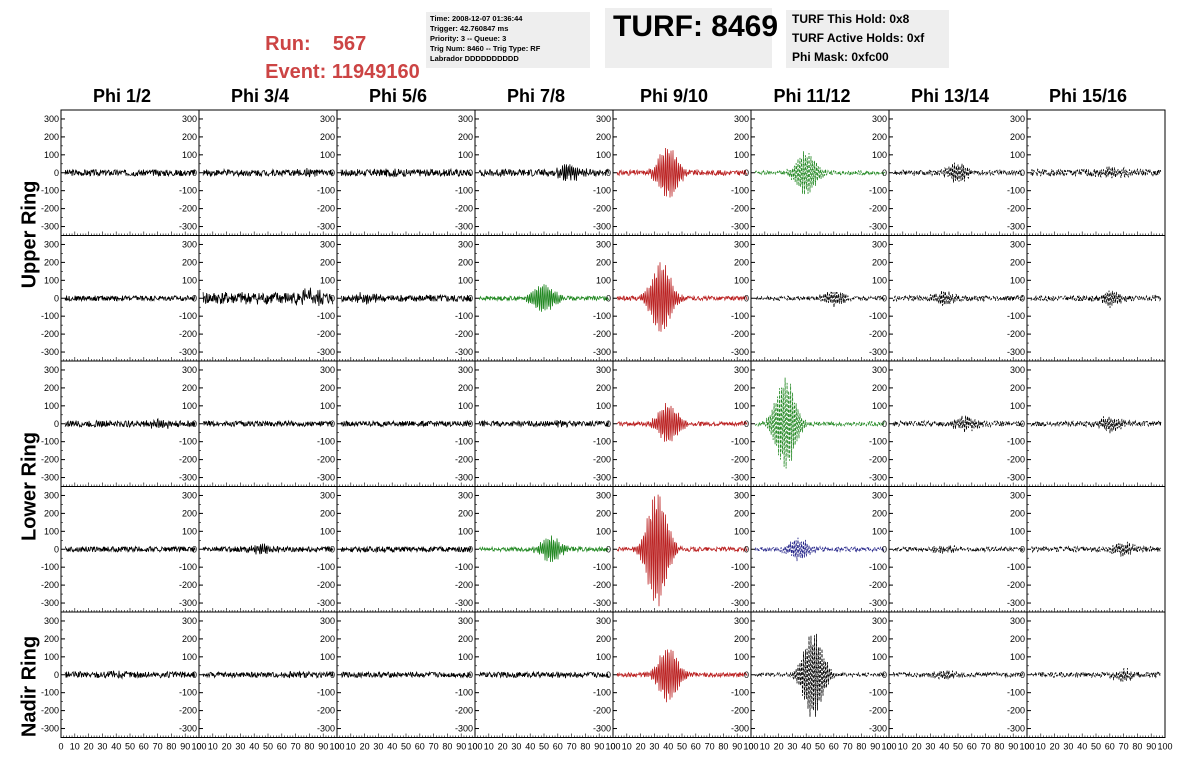 The height and width of the screenshot is (772, 1196). I want to click on x-tick-label: 50, so click(268, 747).